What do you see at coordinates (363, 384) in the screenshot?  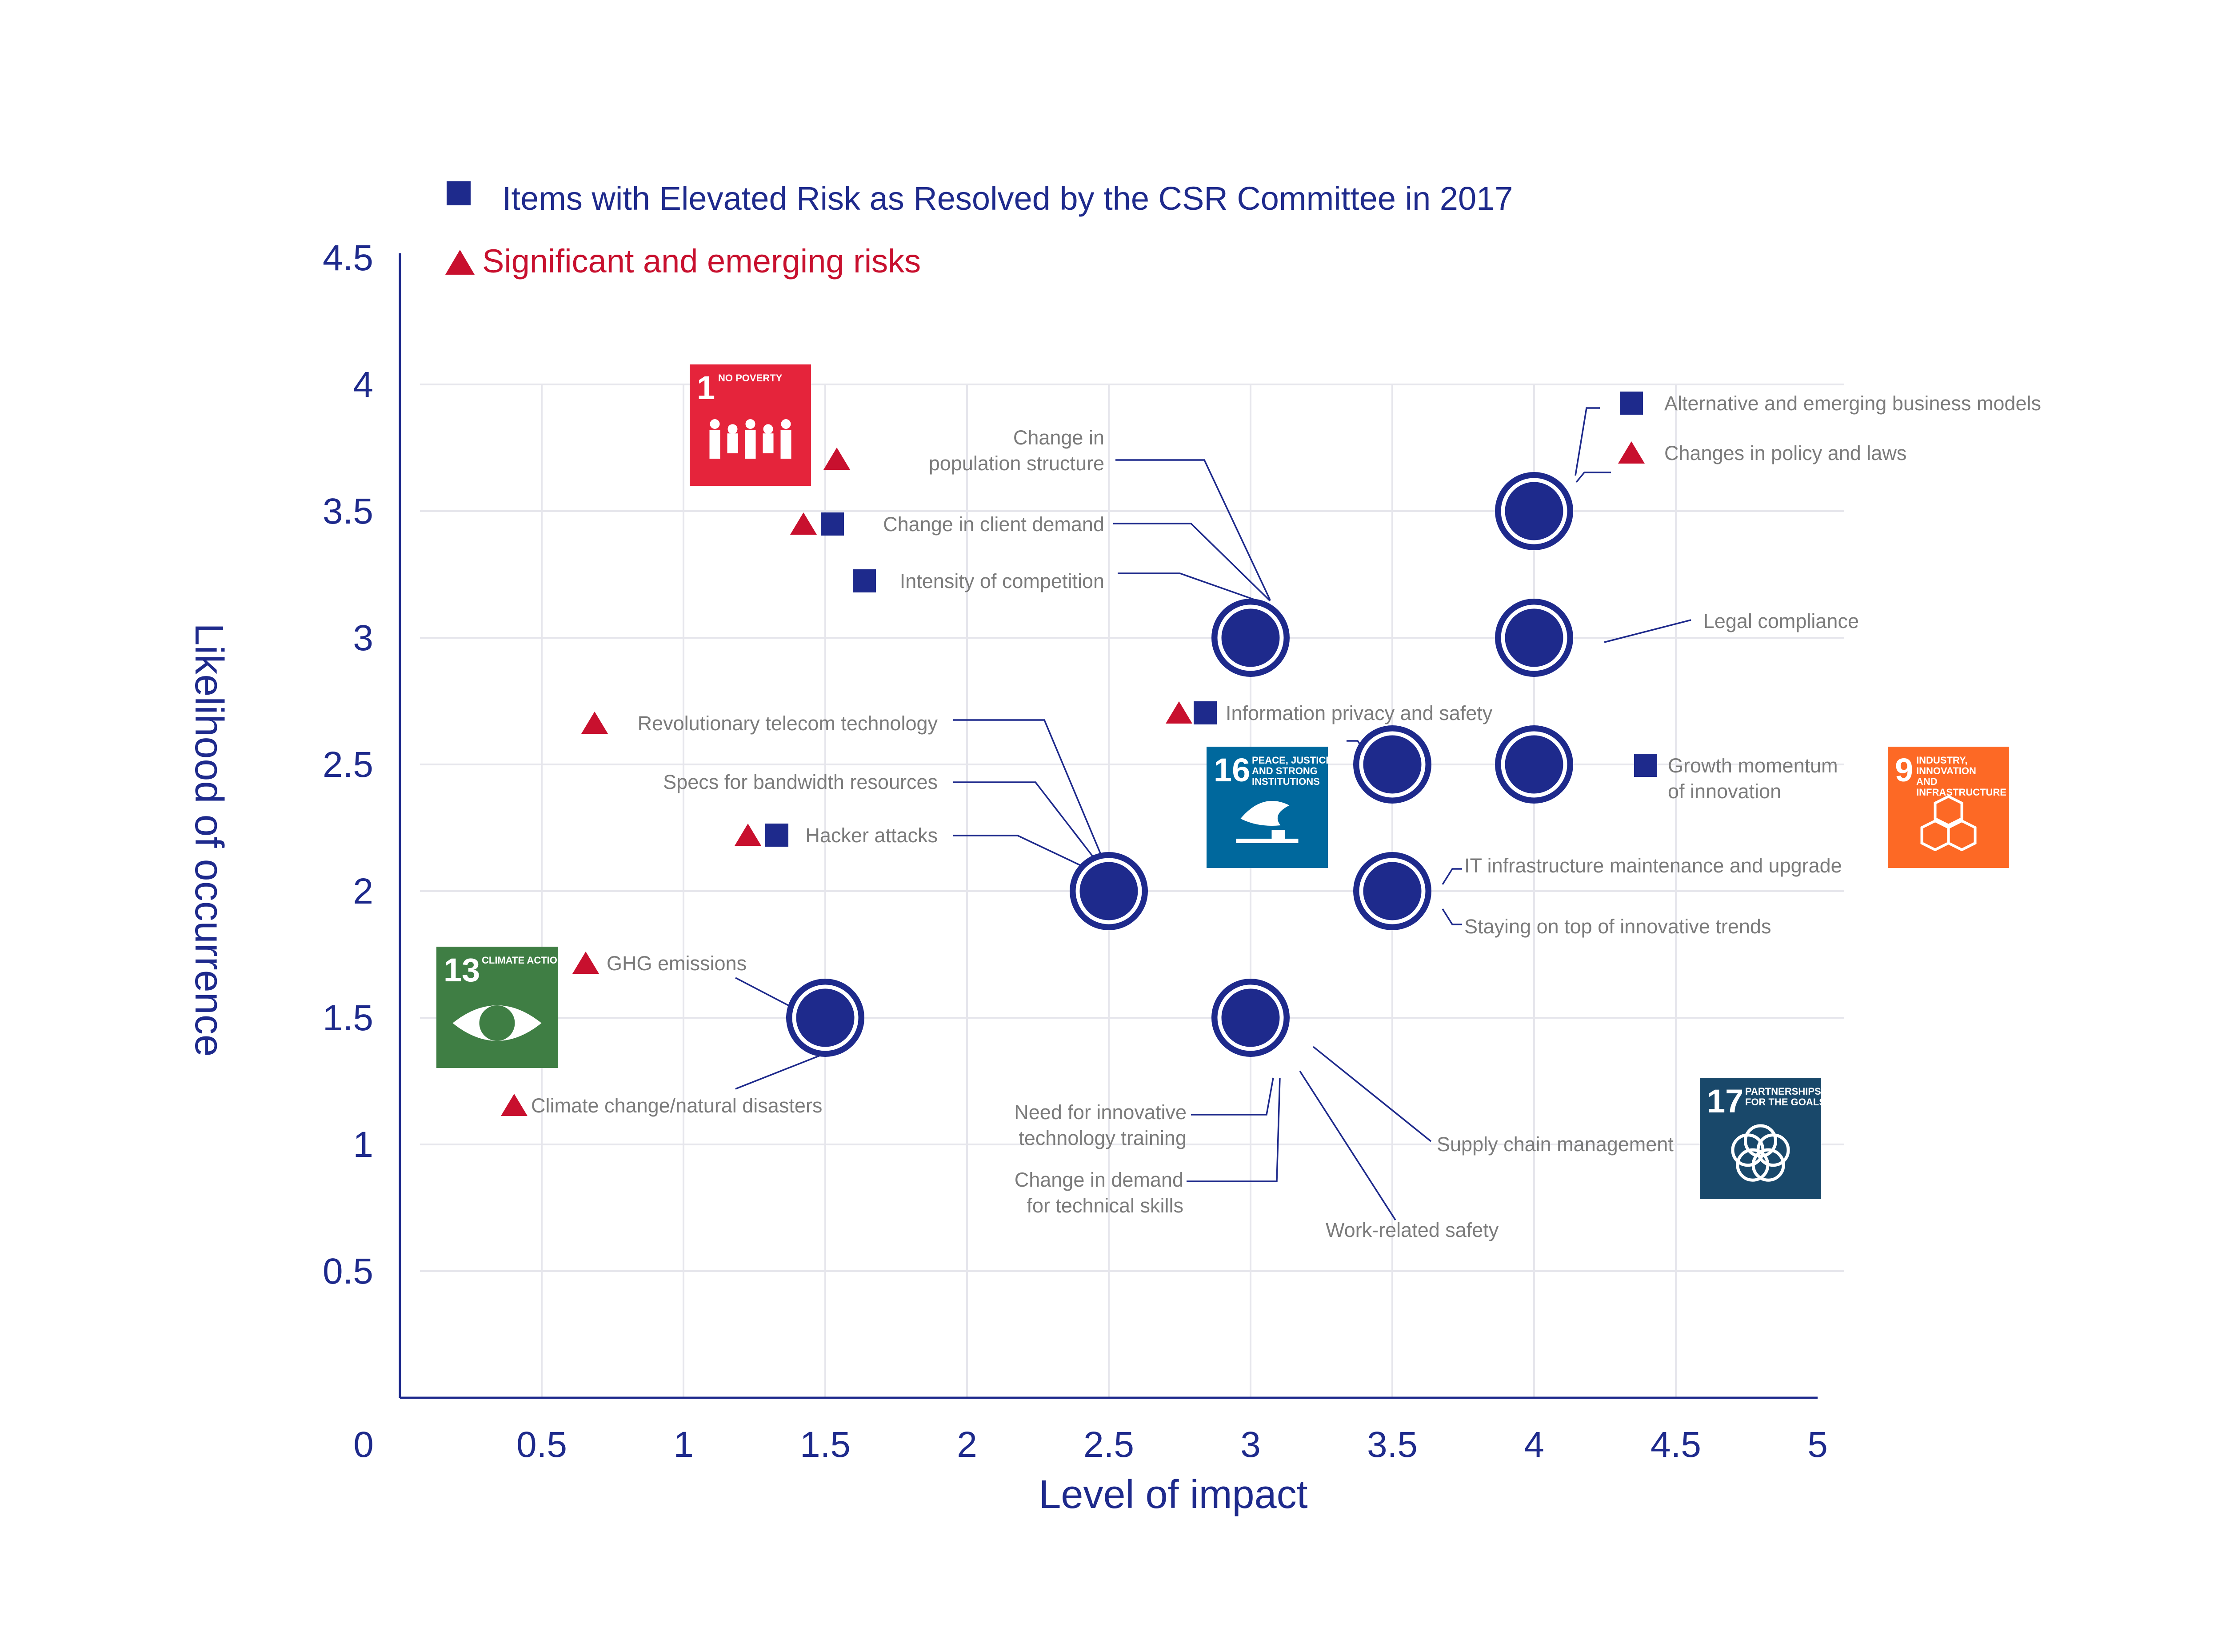 I see `y-tick-label: 4` at bounding box center [363, 384].